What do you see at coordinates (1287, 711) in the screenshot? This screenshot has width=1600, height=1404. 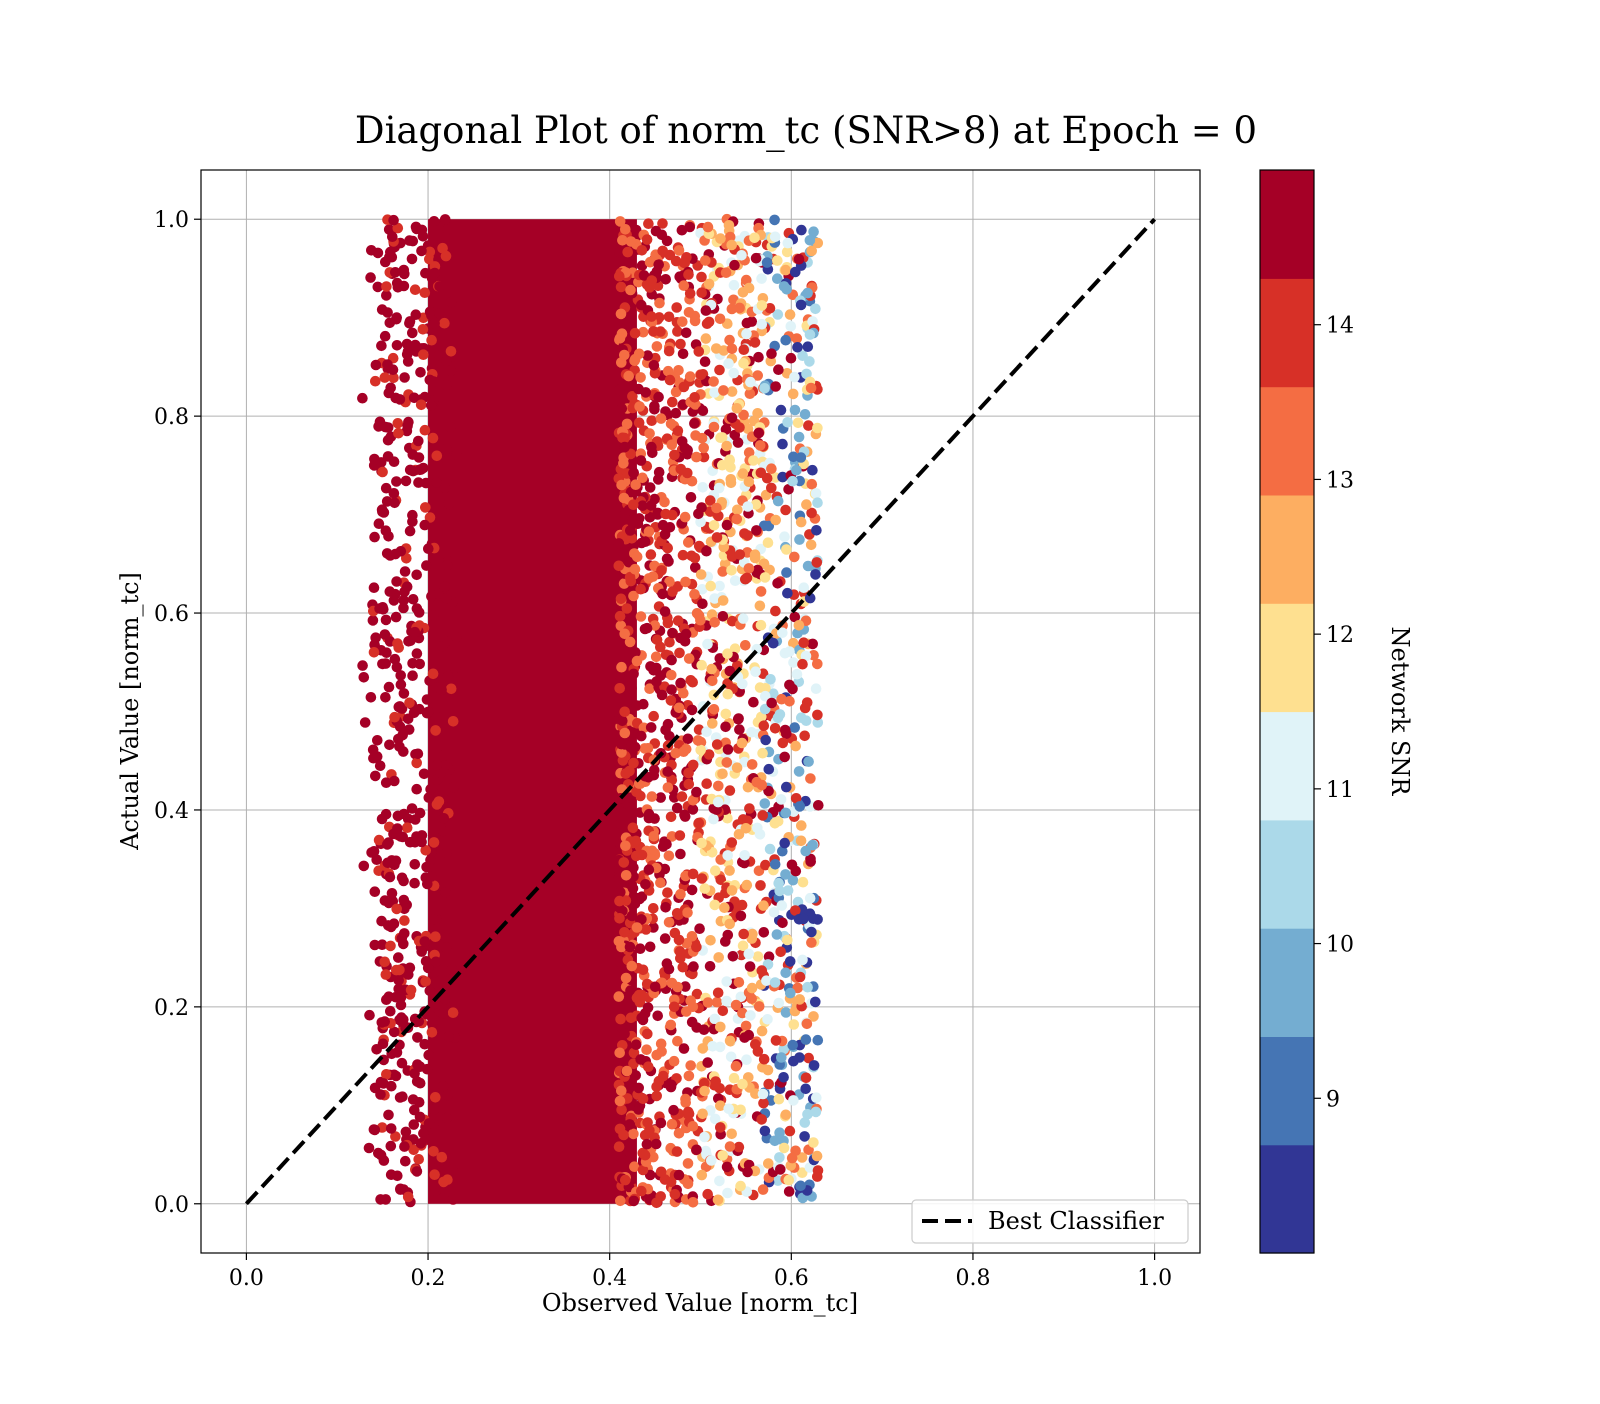 I see `colorbar-frame` at bounding box center [1287, 711].